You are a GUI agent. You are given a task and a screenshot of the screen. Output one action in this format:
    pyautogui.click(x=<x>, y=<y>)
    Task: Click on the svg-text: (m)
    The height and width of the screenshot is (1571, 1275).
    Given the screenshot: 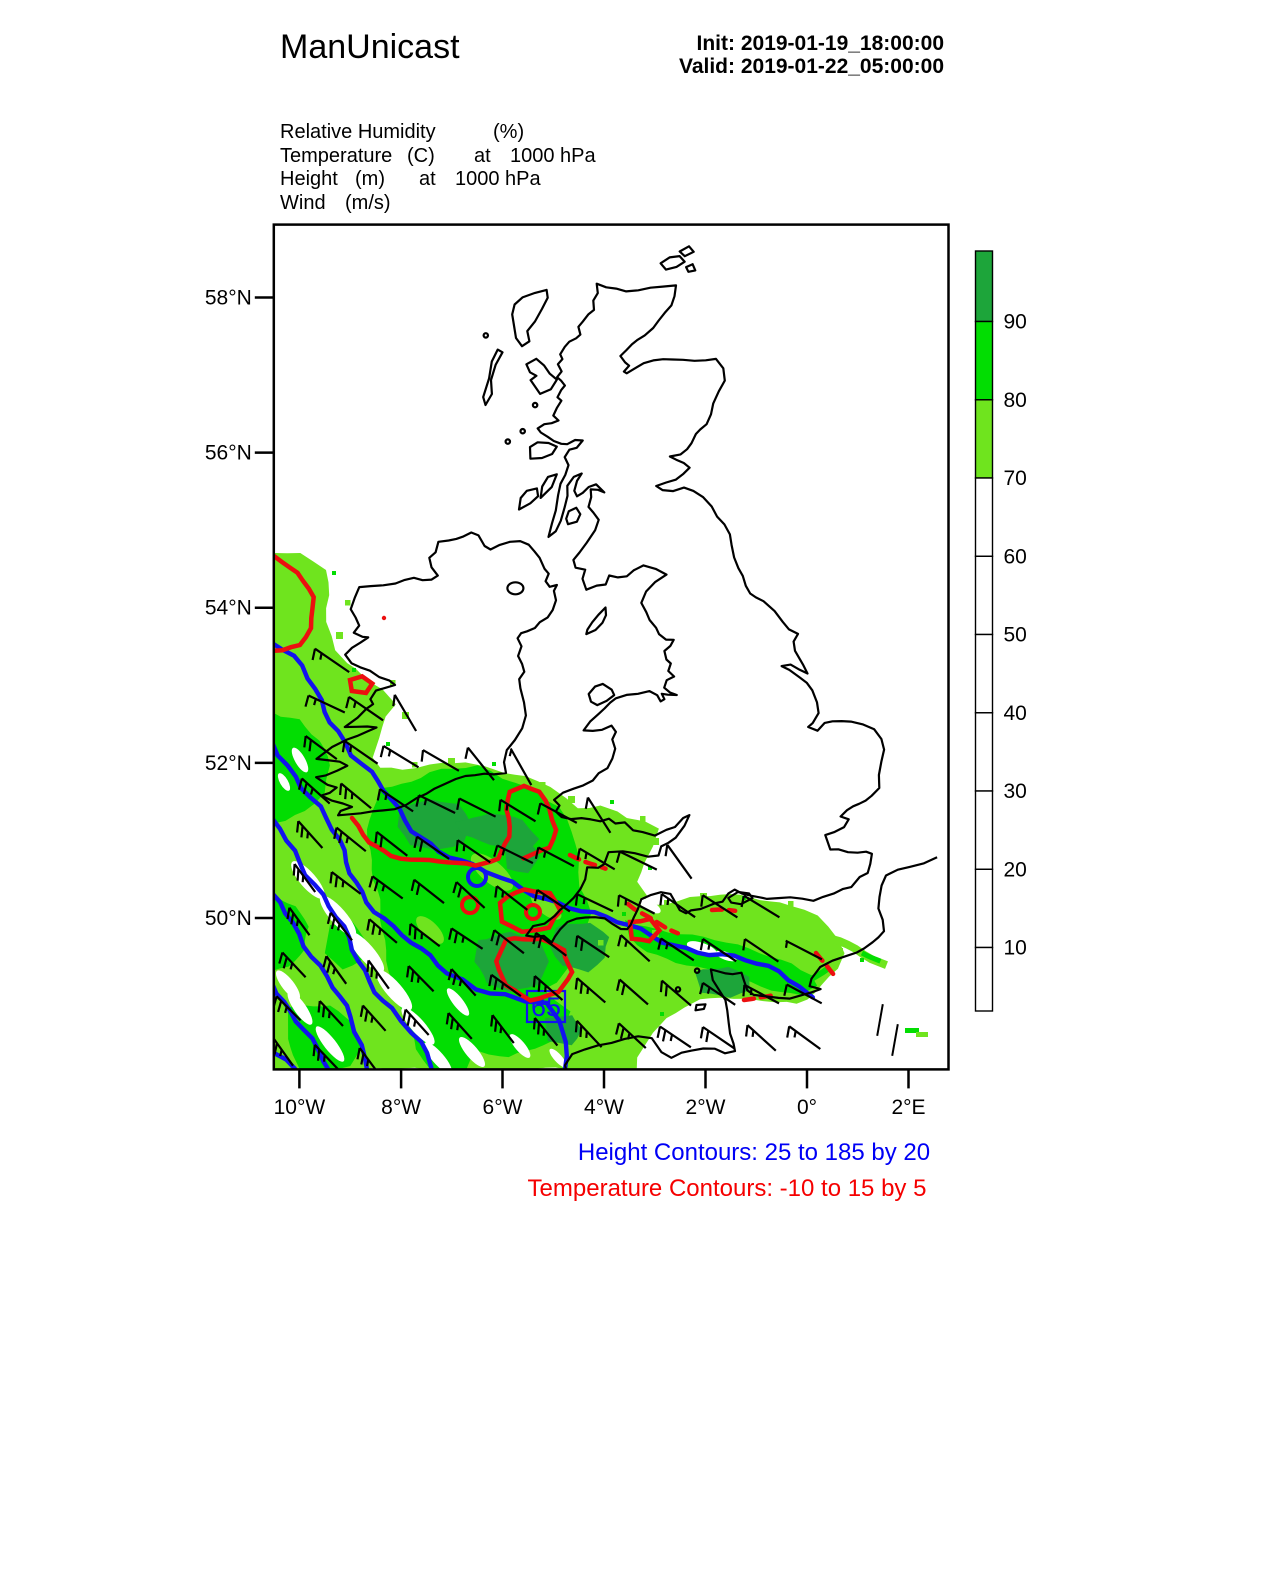 What is the action you would take?
    pyautogui.click(x=370, y=179)
    